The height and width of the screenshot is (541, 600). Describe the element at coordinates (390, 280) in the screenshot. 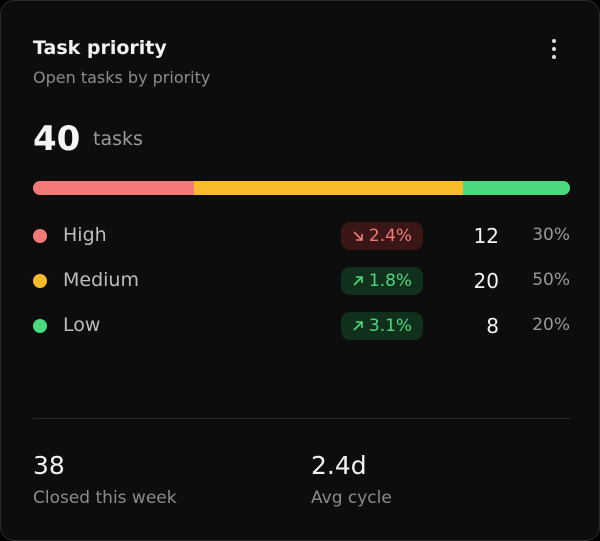

I see `change-value: 1.8%` at that location.